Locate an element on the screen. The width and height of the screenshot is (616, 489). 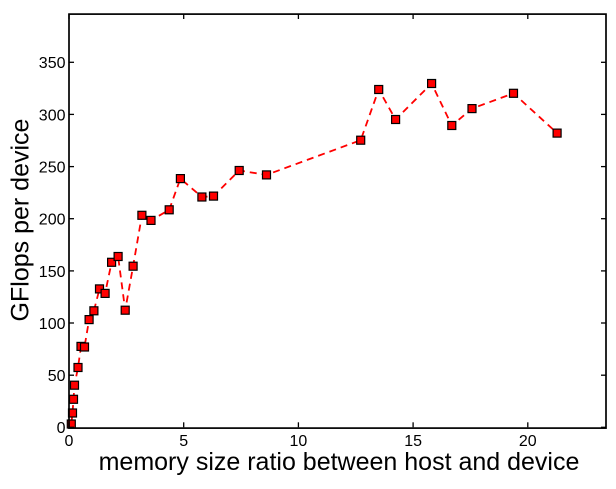
svg-text: GFlops per device is located at coordinates (21, 220).